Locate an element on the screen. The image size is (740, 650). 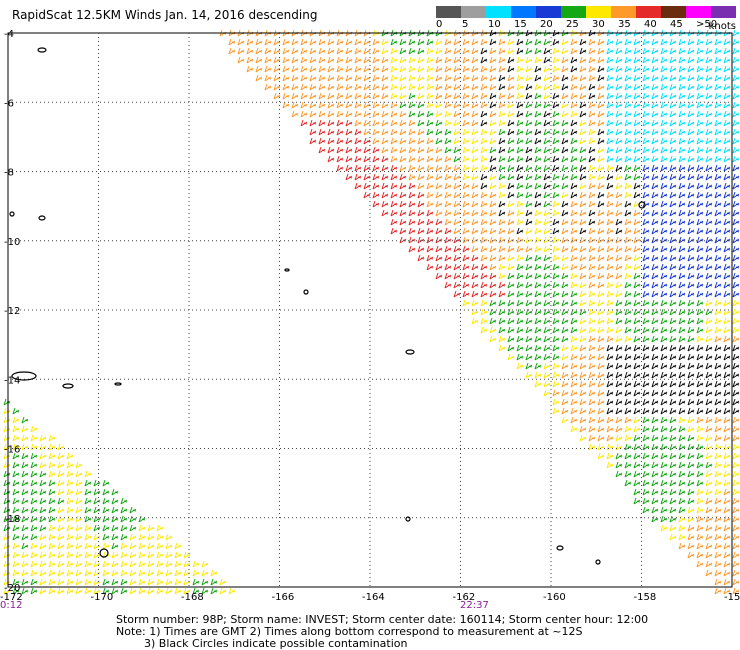
lat-label: -10 is located at coordinates (12, 242).